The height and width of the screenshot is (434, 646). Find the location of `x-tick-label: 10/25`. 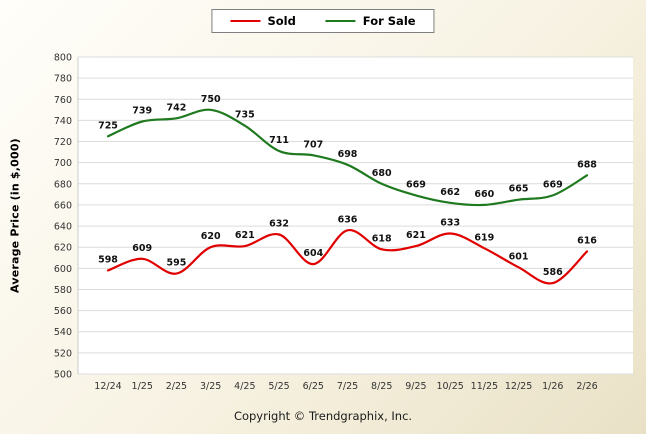

x-tick-label: 10/25 is located at coordinates (449, 386).